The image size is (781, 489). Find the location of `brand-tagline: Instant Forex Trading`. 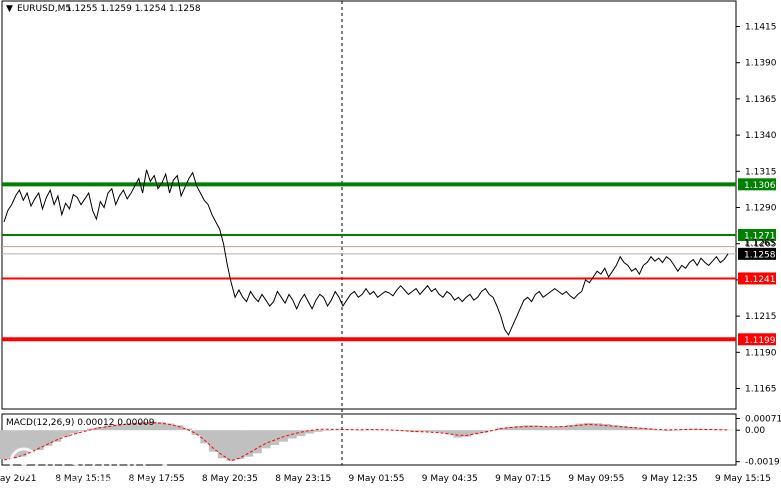

brand-tagline: Instant Forex Trading is located at coordinates (98, 481).